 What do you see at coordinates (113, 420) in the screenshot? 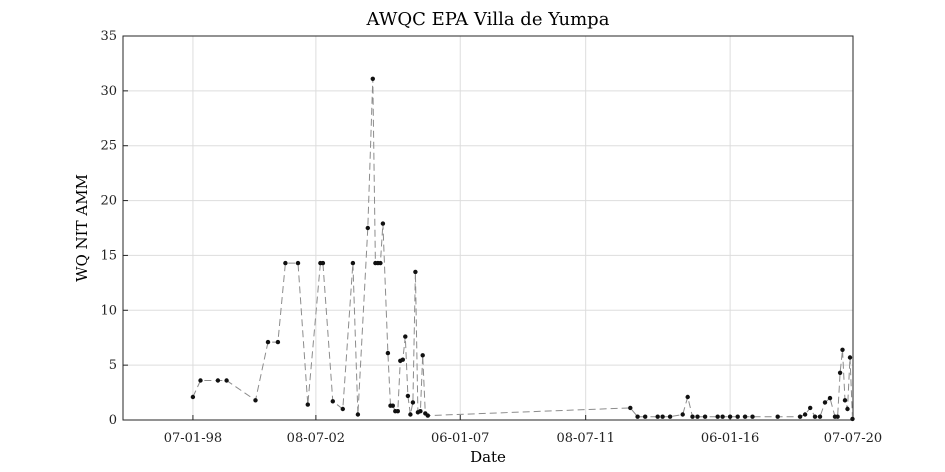
I see `y-tick-label: 0` at bounding box center [113, 420].